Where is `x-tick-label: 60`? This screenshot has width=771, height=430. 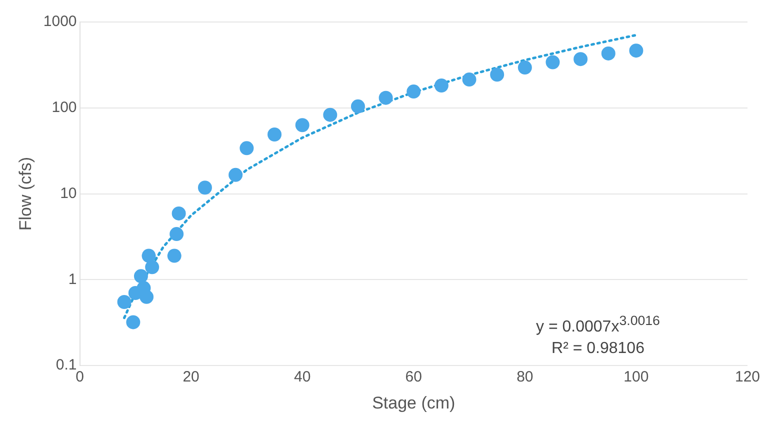 x-tick-label: 60 is located at coordinates (413, 377).